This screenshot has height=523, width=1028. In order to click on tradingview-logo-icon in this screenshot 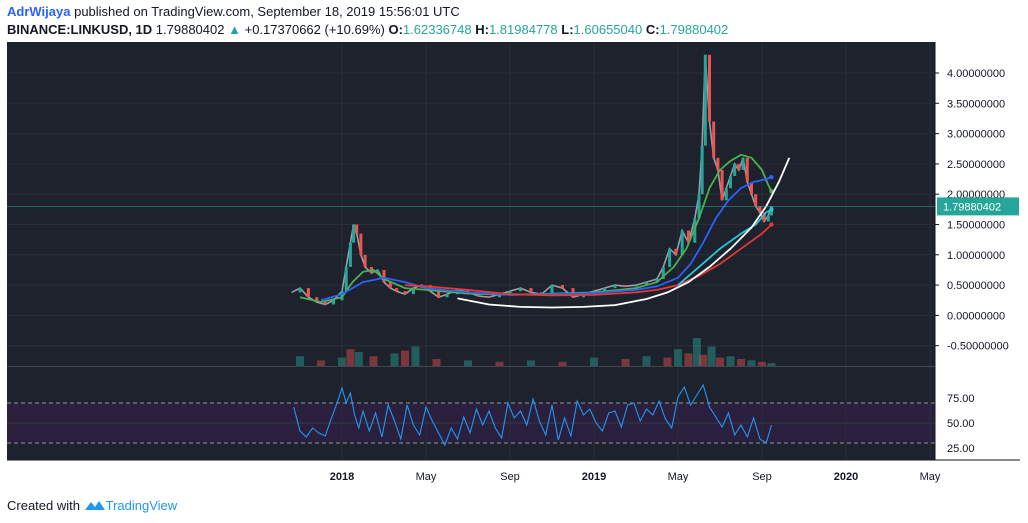, I will do `click(95, 506)`.